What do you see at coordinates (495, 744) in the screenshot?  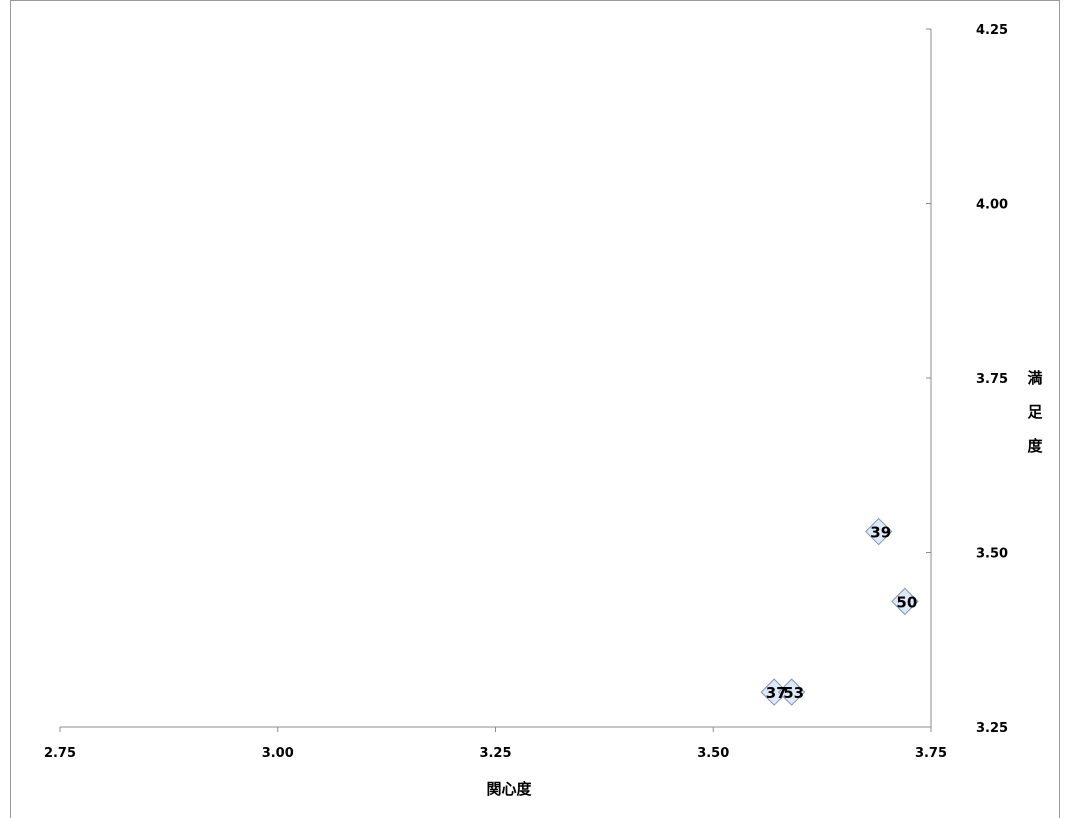 I see `x-axis-ticks: 2.75 3.00 3.25 3.50 3.75` at bounding box center [495, 744].